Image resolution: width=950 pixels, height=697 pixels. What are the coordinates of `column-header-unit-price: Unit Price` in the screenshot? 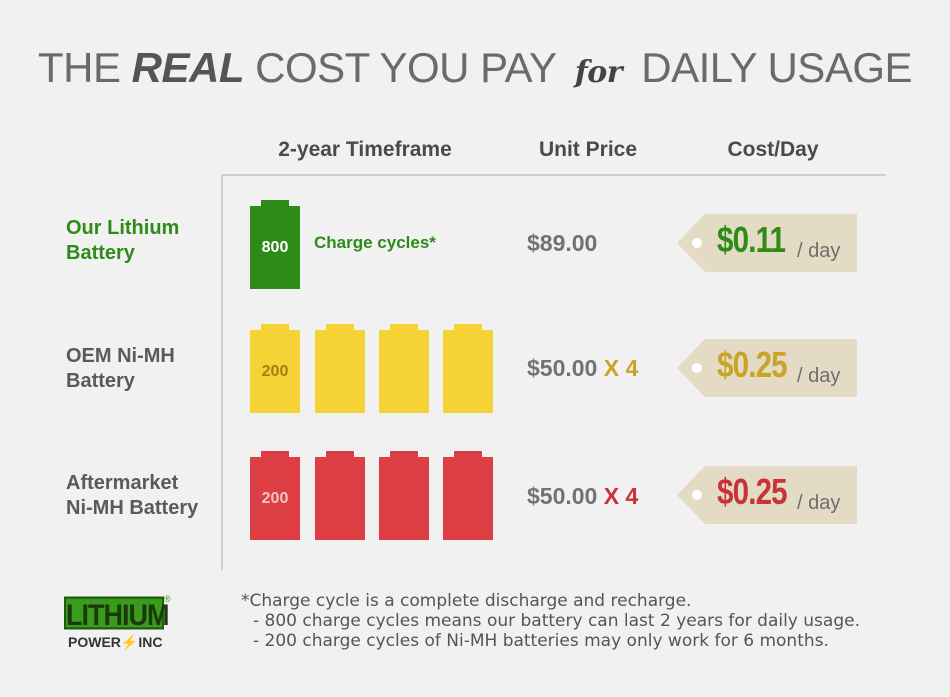 It's located at (588, 149).